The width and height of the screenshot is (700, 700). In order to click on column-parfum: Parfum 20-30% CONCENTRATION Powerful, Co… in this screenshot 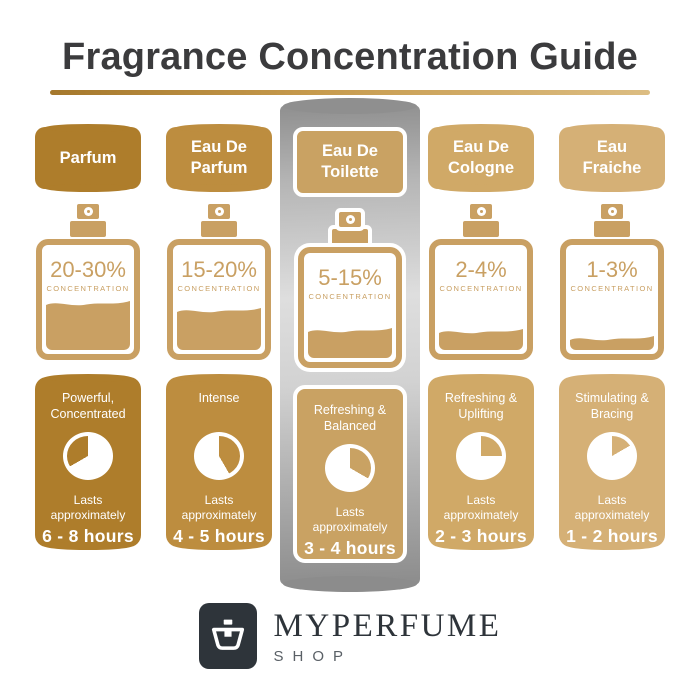, I will do `click(88, 334)`.